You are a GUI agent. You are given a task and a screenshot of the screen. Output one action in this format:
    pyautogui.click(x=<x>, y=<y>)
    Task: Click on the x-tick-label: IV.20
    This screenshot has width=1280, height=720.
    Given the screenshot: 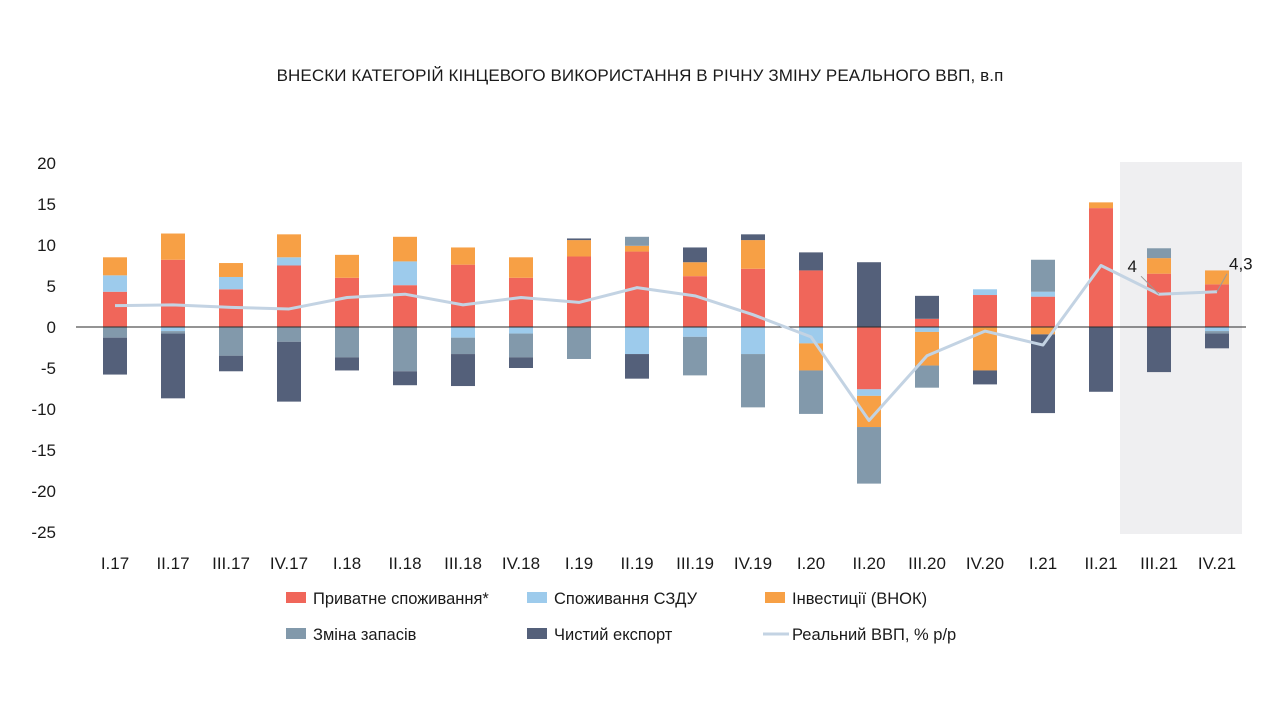 What is the action you would take?
    pyautogui.click(x=985, y=563)
    